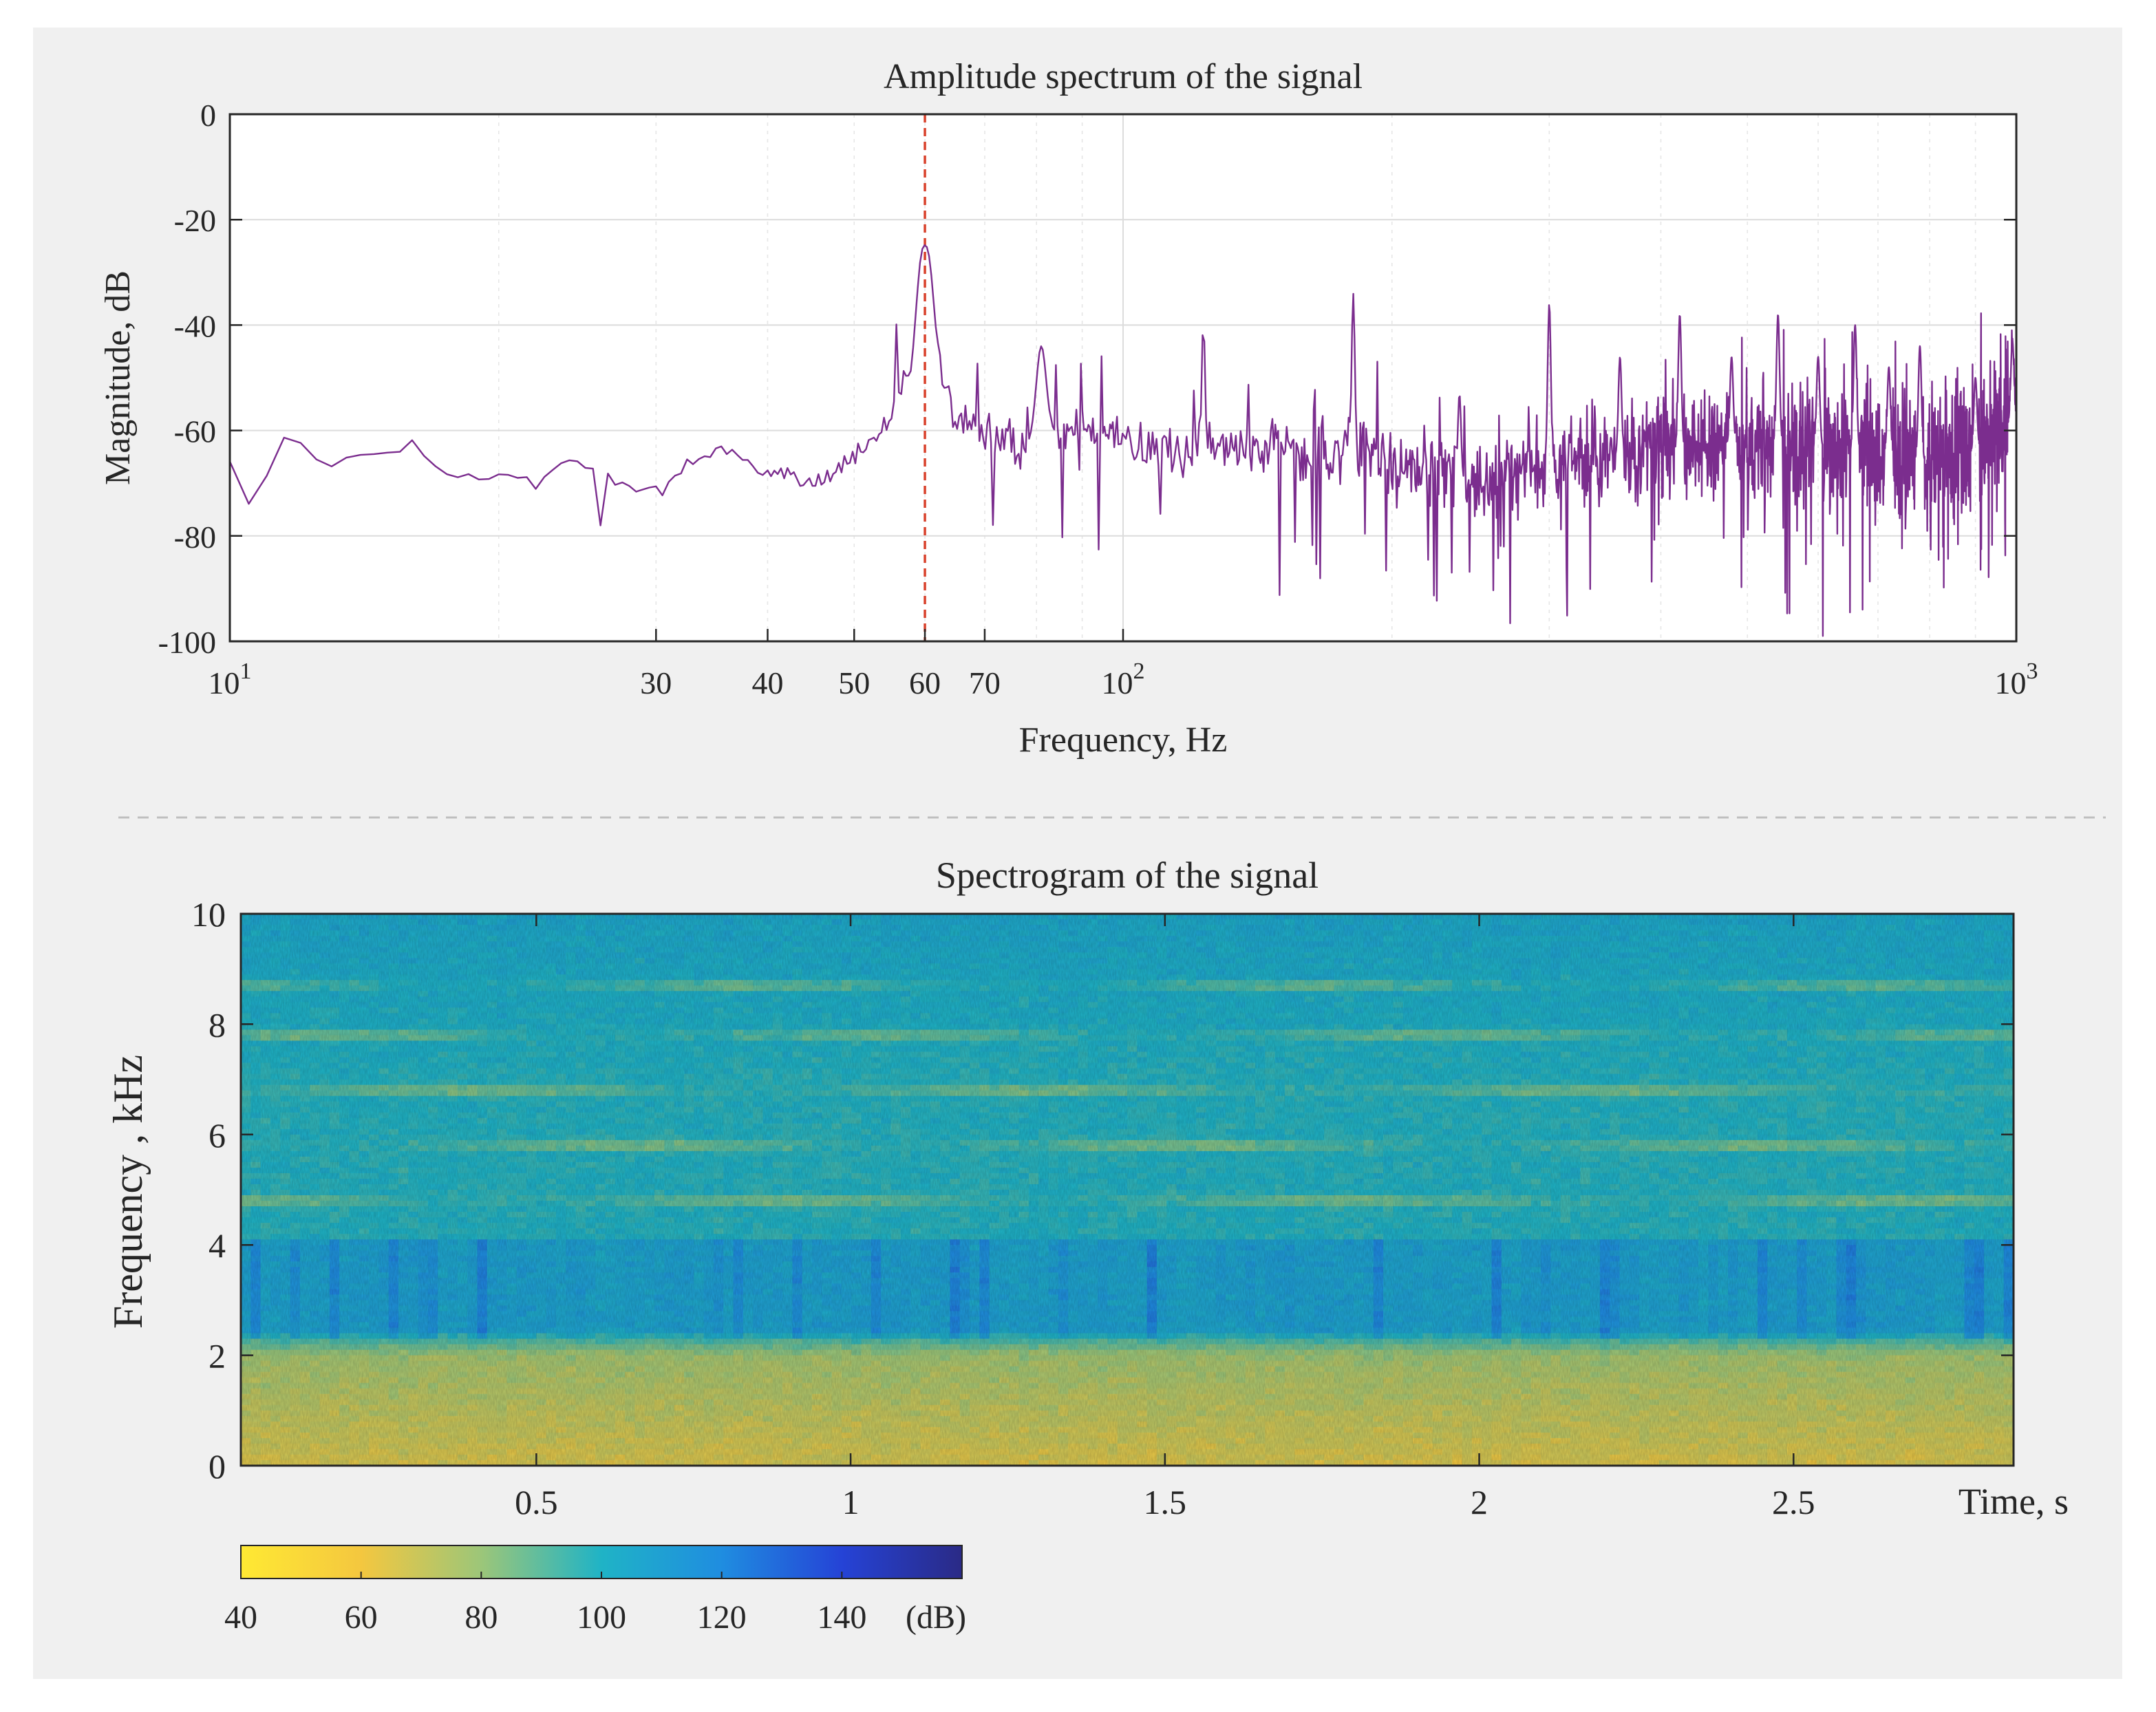  Describe the element at coordinates (195, 432) in the screenshot. I see `spectrum-ytick-label: -60` at that location.